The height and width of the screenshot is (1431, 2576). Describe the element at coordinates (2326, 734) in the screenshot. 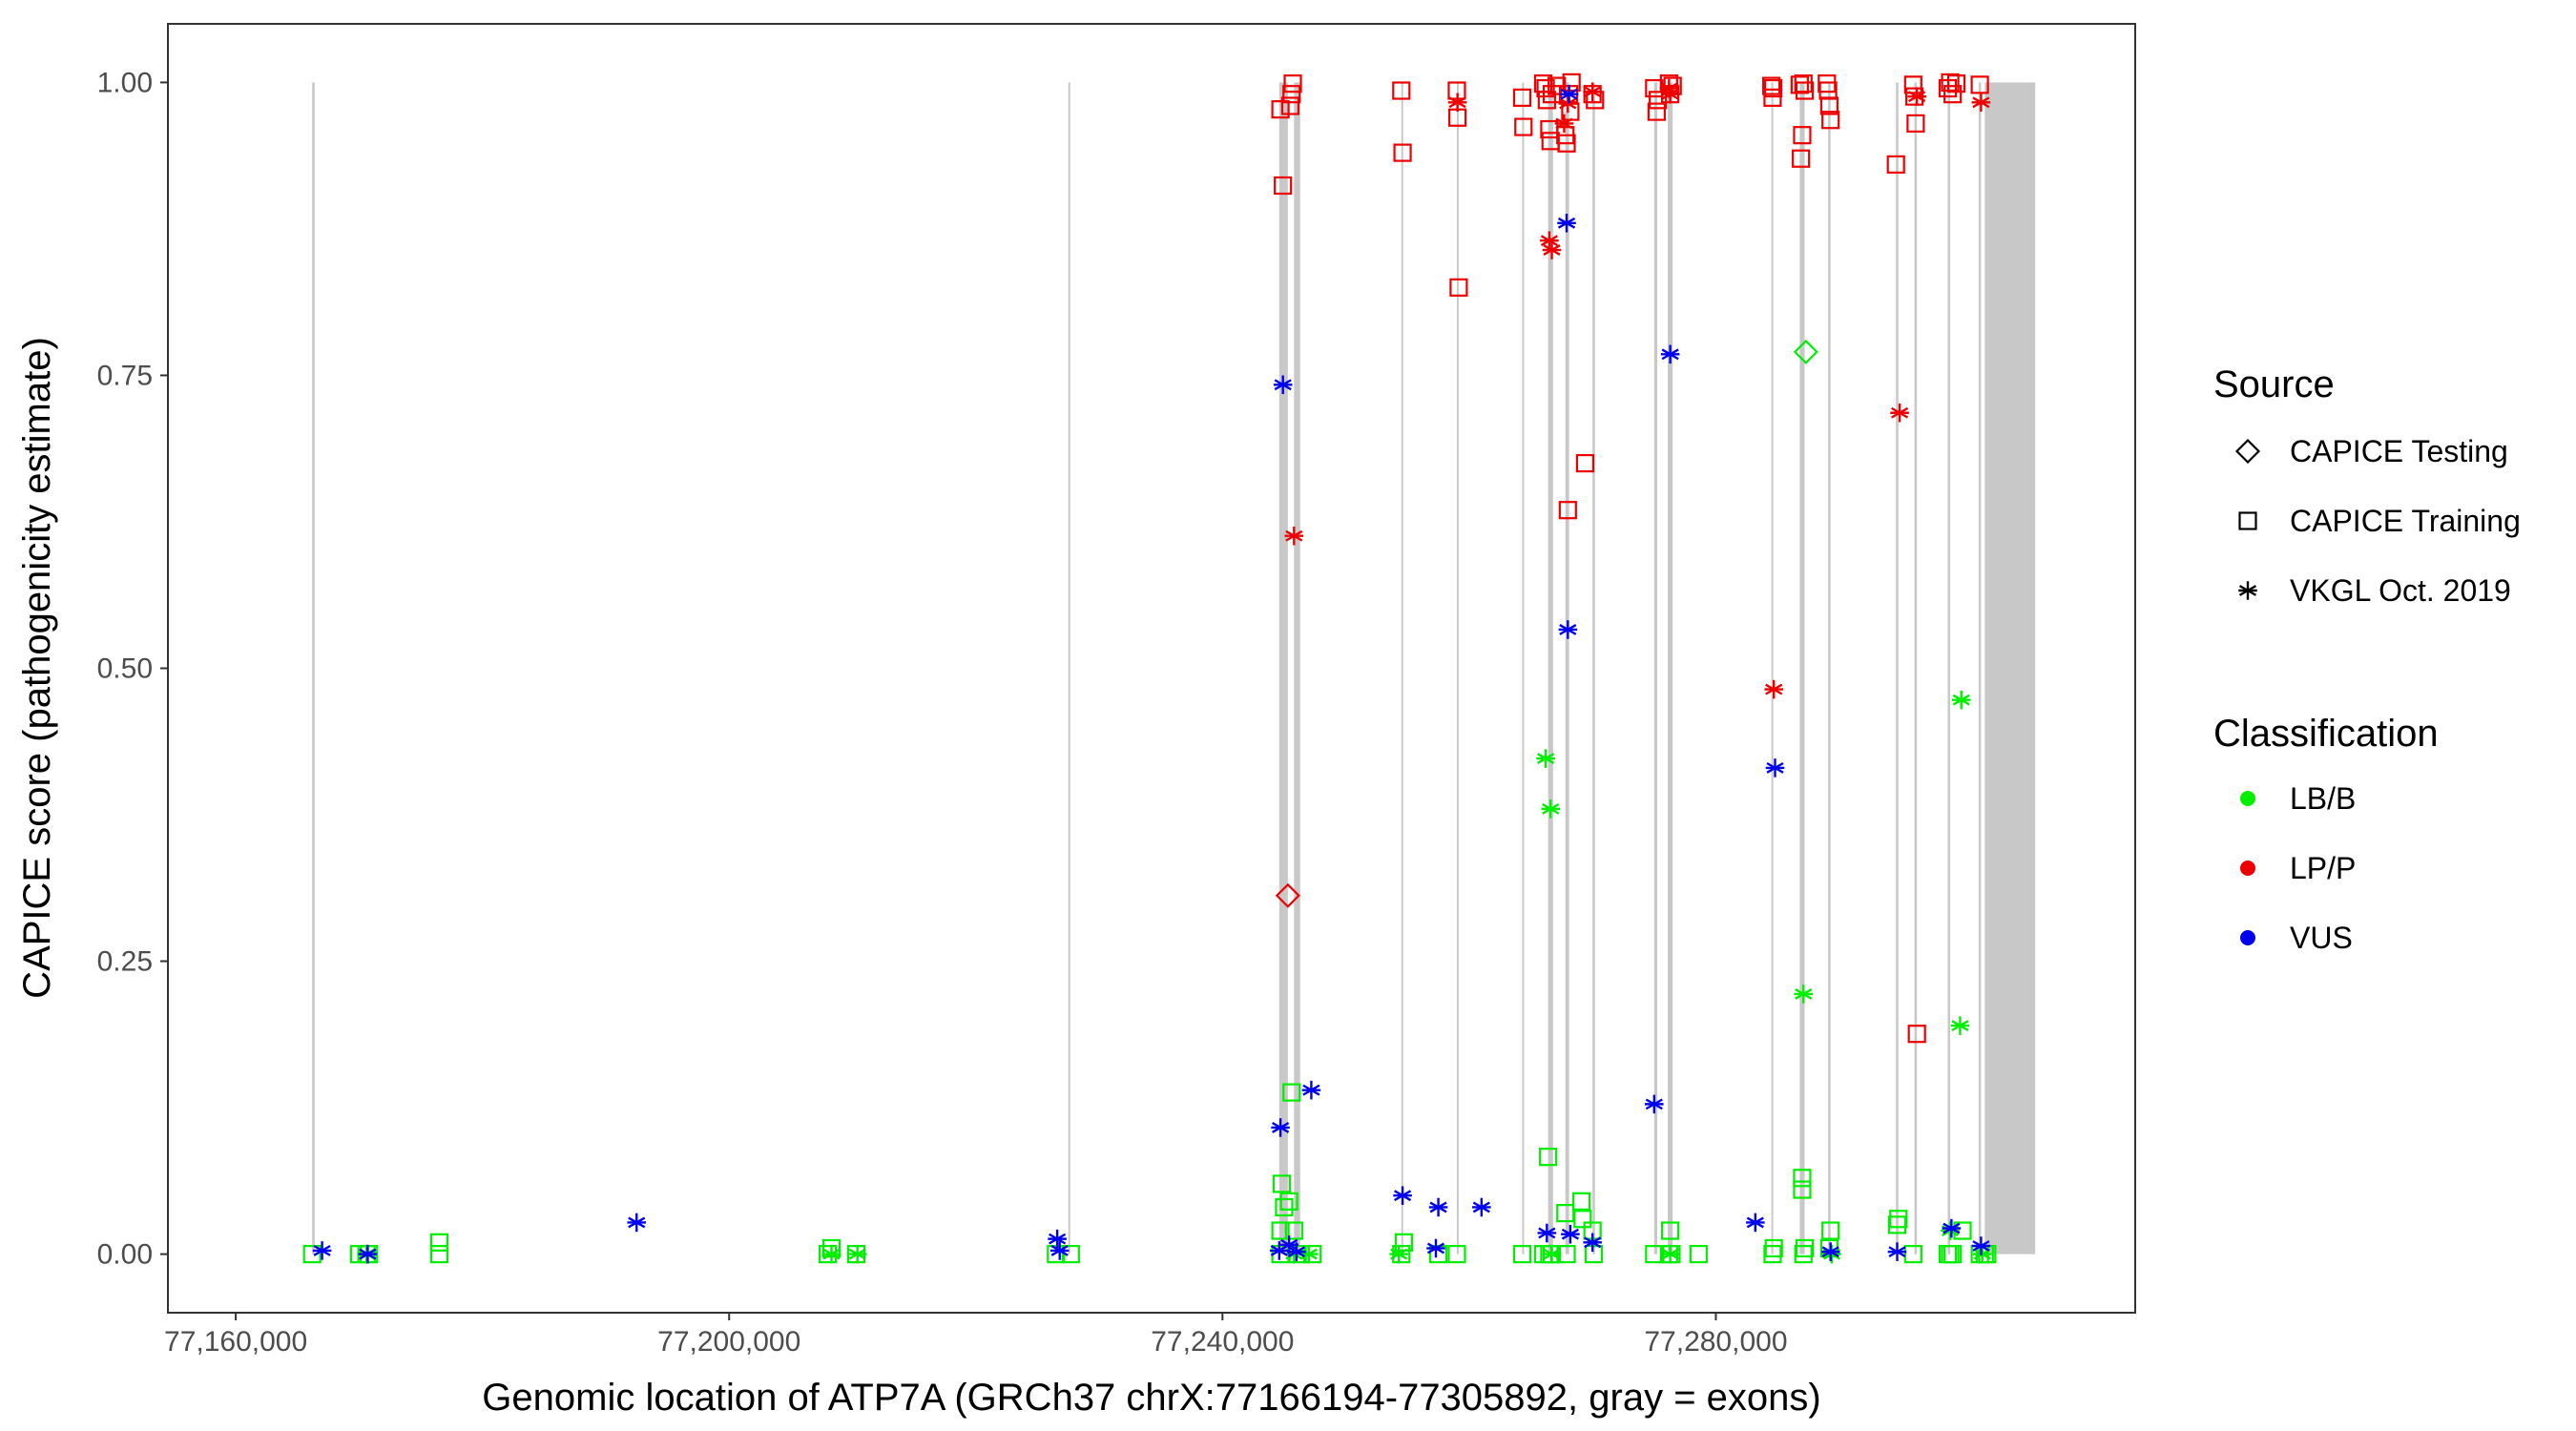

I see `legend-class-title: Classification` at that location.